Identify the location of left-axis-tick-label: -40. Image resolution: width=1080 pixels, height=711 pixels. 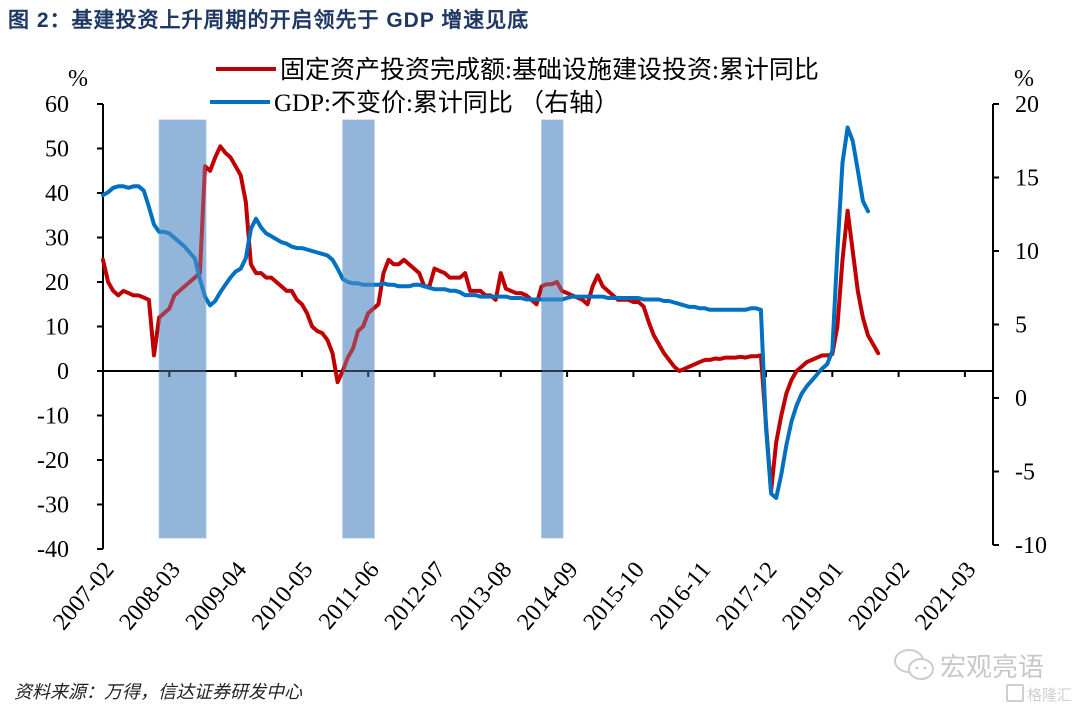
(53, 550).